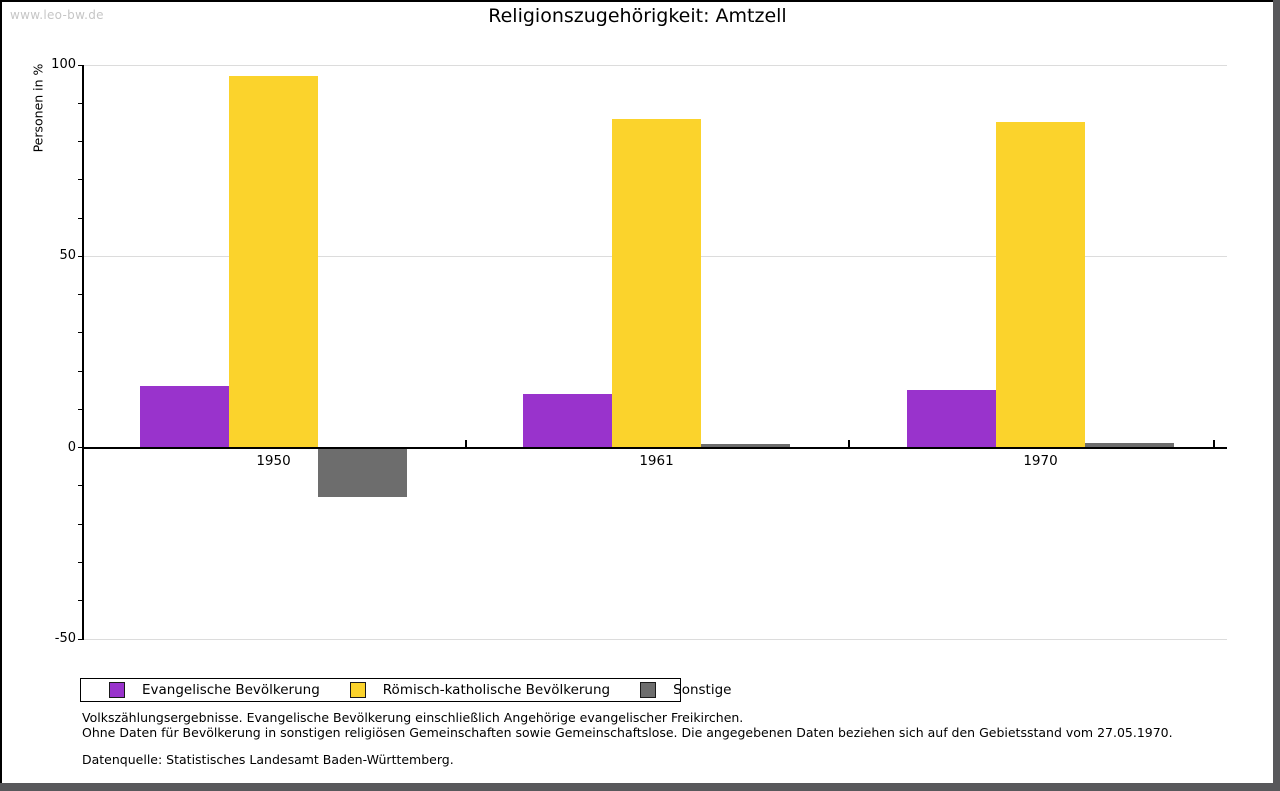 This screenshot has width=1280, height=791. I want to click on y-tick-label: 0, so click(71, 447).